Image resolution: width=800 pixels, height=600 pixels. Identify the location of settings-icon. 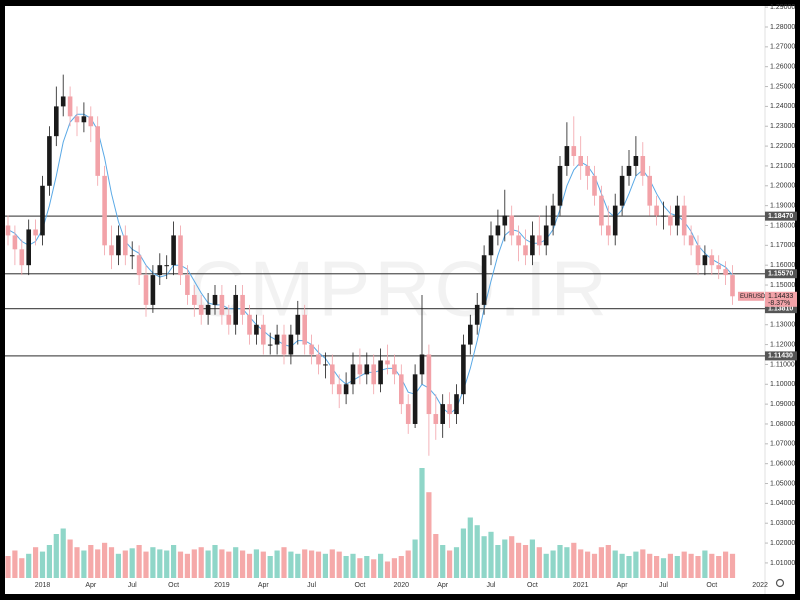
(780, 583).